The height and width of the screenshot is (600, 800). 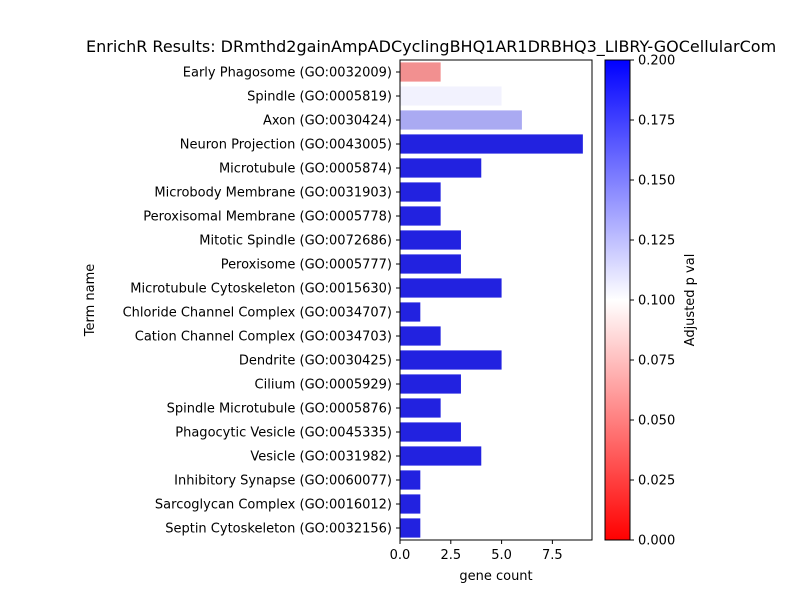 I want to click on y-tick-label: Peroxisomal Membrane (GO:0005778), so click(x=267, y=217).